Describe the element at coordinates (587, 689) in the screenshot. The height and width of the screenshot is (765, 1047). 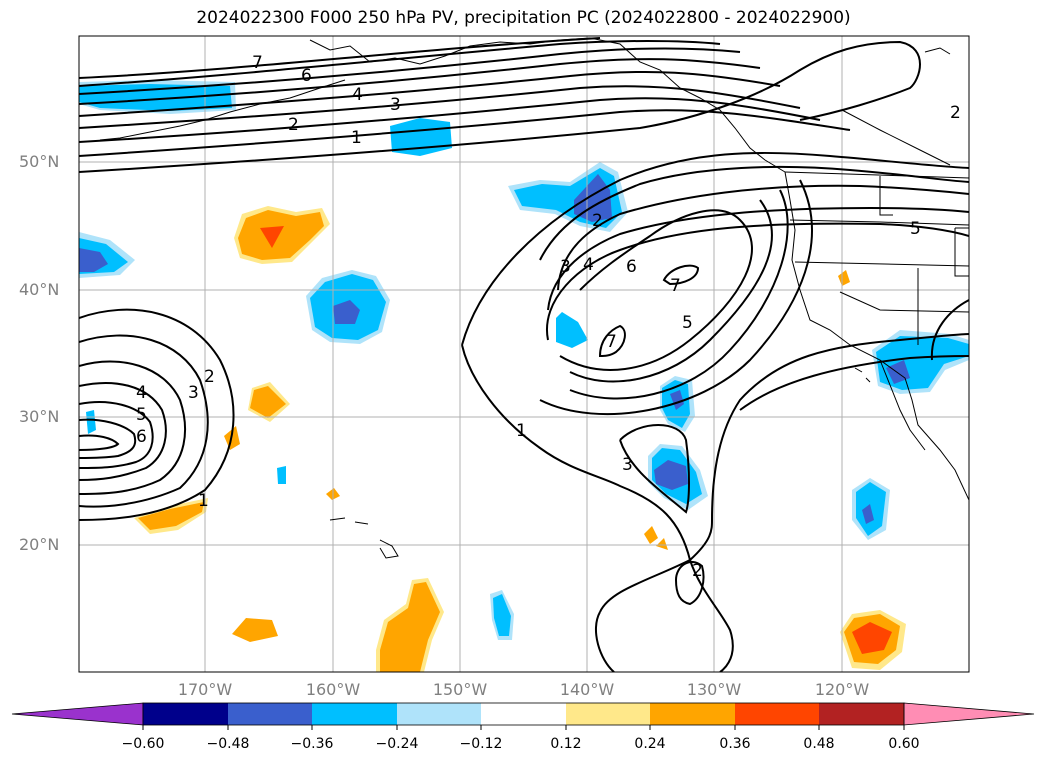
I see `lon-label: 140°W` at that location.